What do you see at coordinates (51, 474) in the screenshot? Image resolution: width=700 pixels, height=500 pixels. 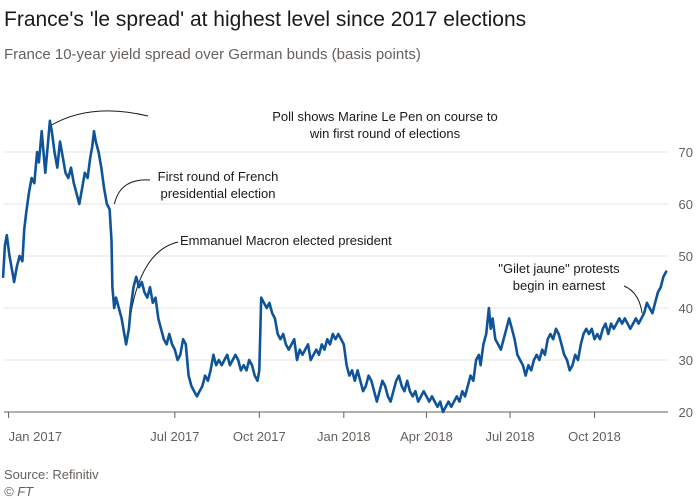 I see `source-note: Source: Refinitiv` at bounding box center [51, 474].